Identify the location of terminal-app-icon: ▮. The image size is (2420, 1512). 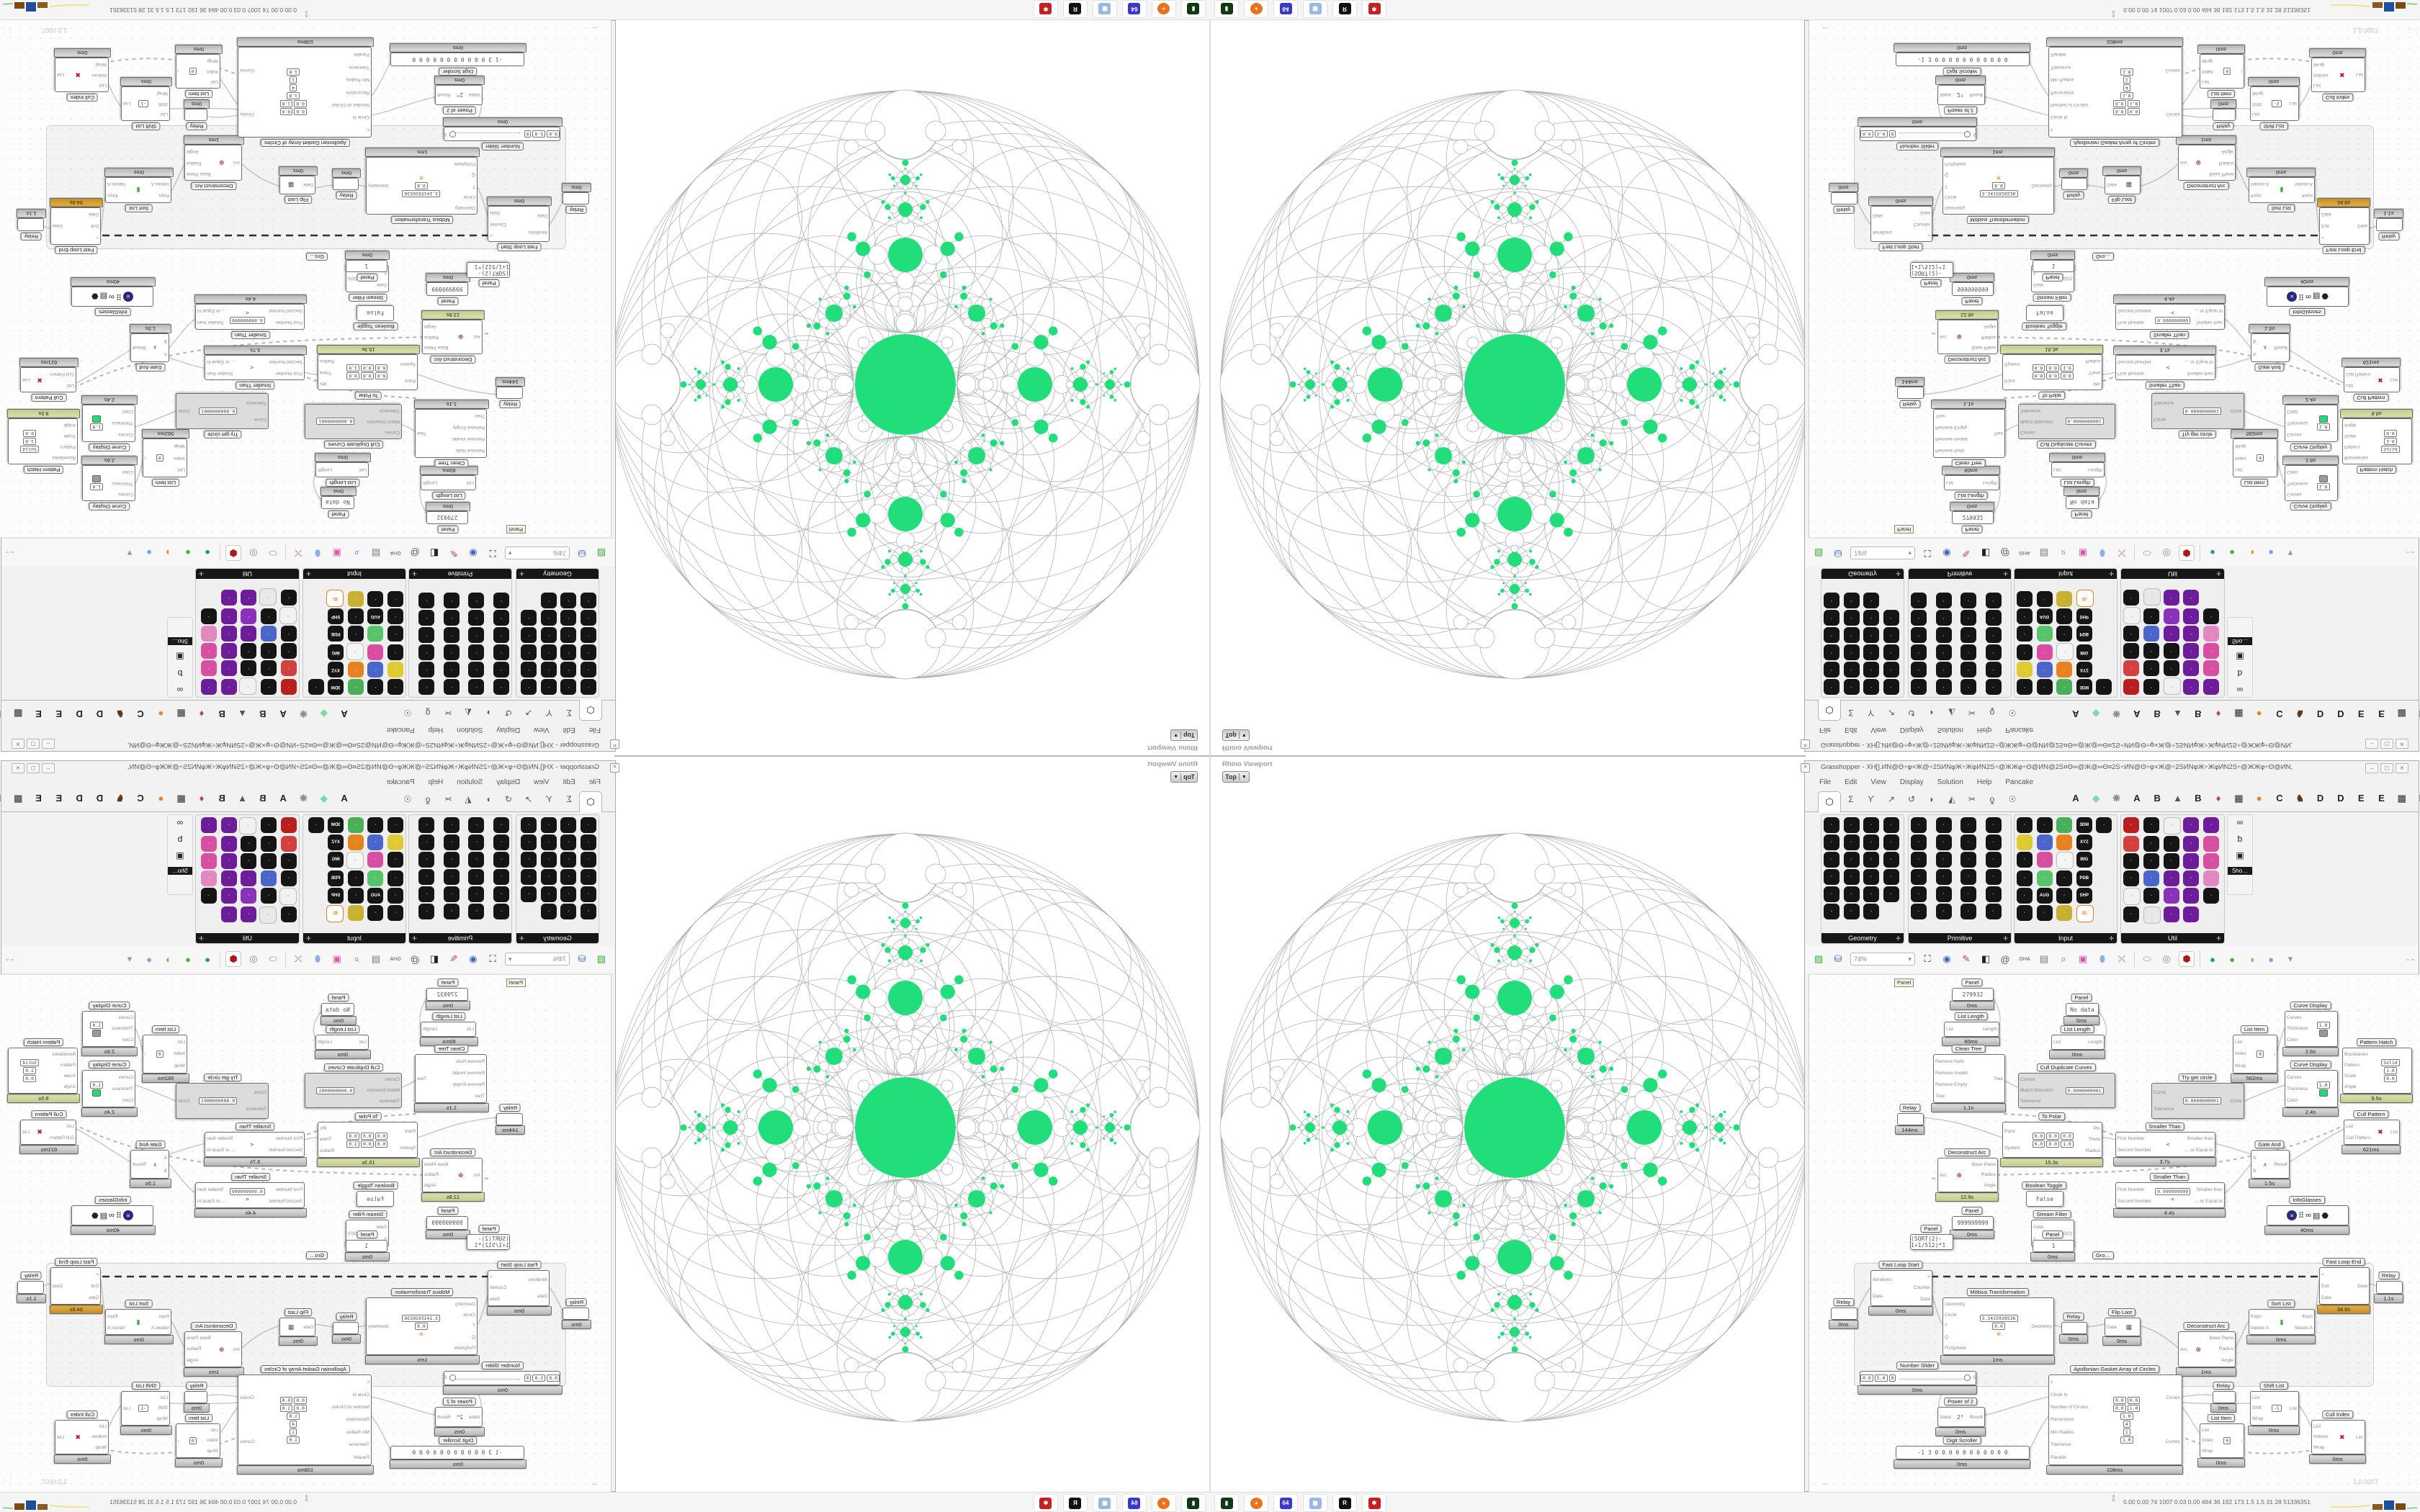
(1193, 1503).